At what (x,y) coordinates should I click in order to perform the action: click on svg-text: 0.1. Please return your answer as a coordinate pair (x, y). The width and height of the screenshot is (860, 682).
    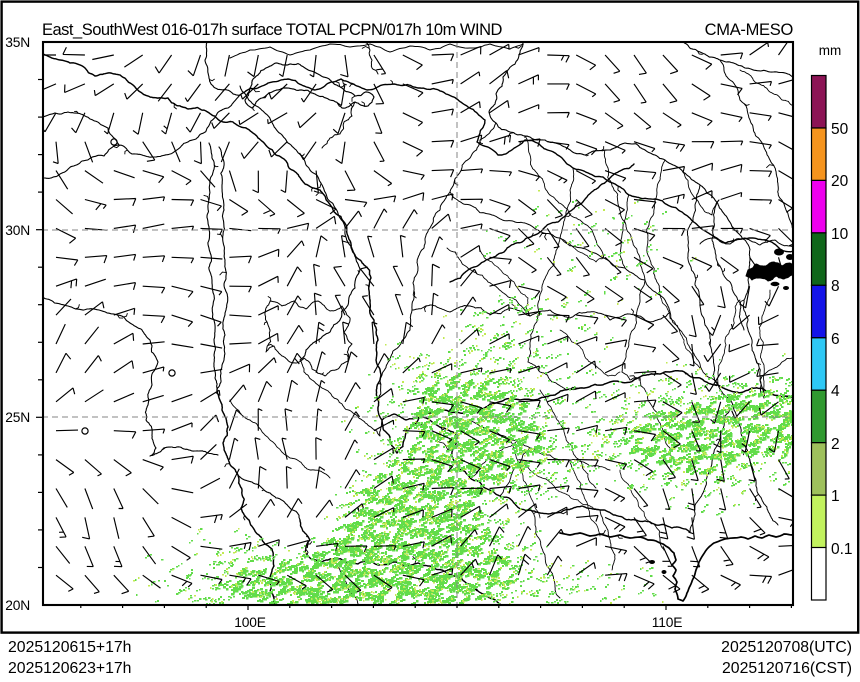
    Looking at the image, I should click on (842, 549).